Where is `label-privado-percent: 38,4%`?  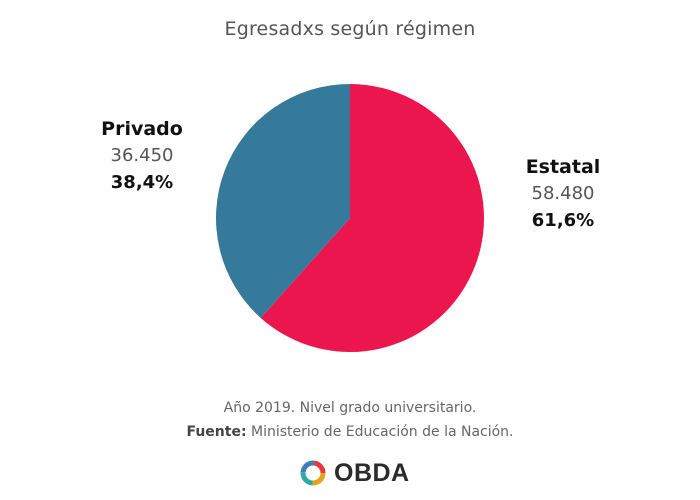
label-privado-percent: 38,4% is located at coordinates (142, 182).